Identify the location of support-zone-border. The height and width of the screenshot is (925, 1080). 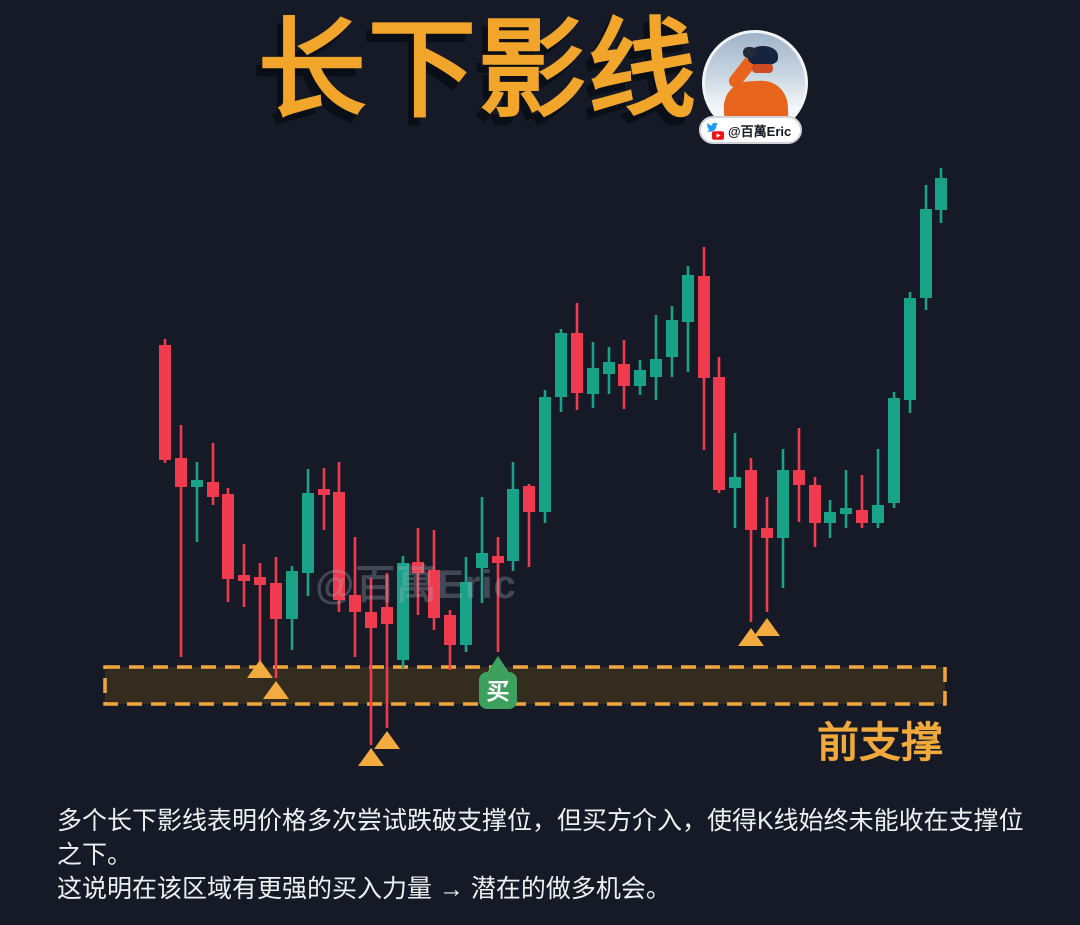
(525, 685).